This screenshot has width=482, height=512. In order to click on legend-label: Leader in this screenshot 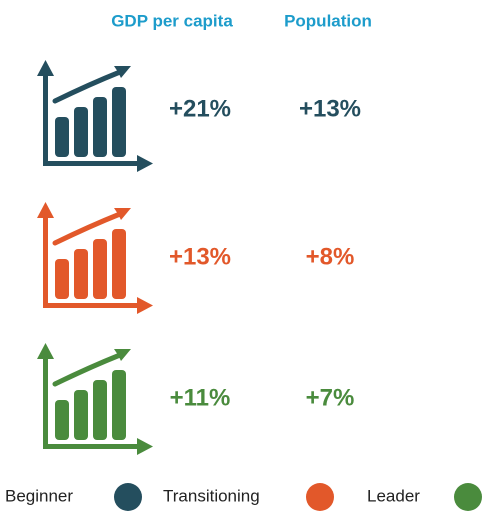, I will do `click(393, 495)`.